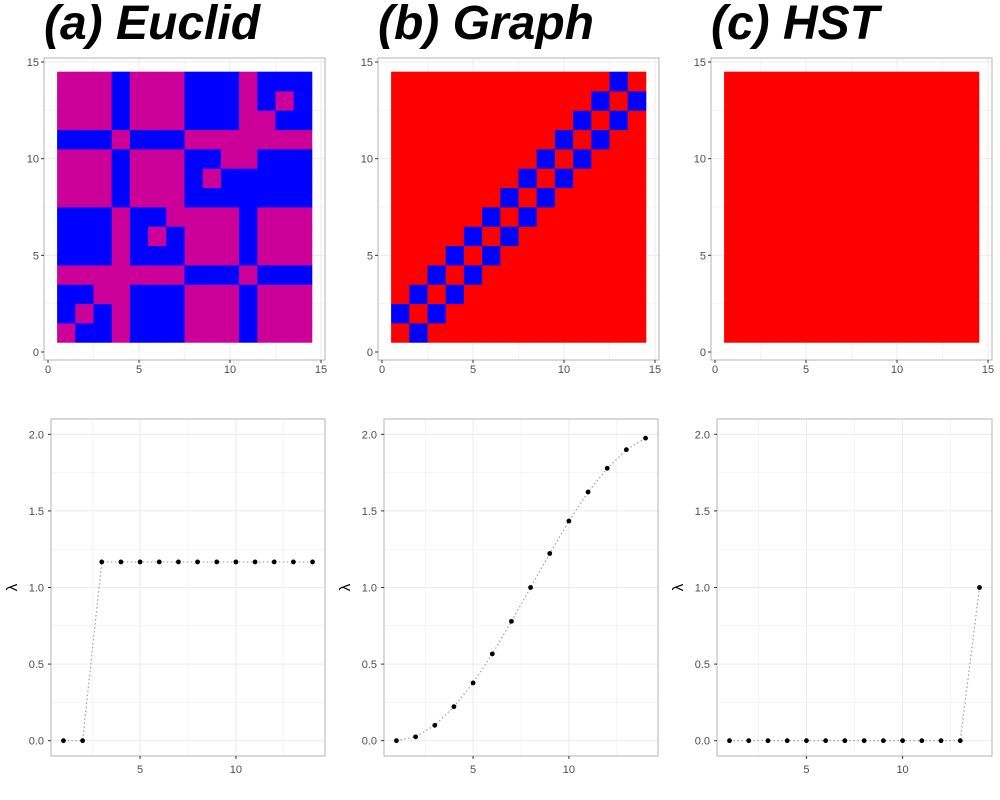 The width and height of the screenshot is (1000, 800). Describe the element at coordinates (230, 370) in the screenshot. I see `x-tick-label: 10` at that location.